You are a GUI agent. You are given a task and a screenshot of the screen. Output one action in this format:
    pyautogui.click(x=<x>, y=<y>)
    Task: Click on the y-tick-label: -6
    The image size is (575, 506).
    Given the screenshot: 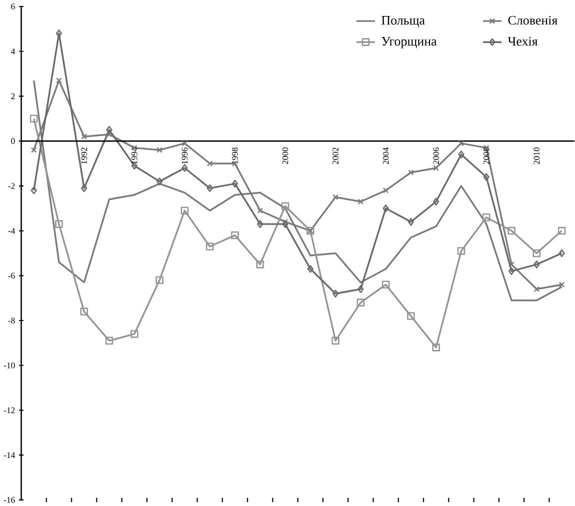 What is the action you would take?
    pyautogui.click(x=11, y=275)
    